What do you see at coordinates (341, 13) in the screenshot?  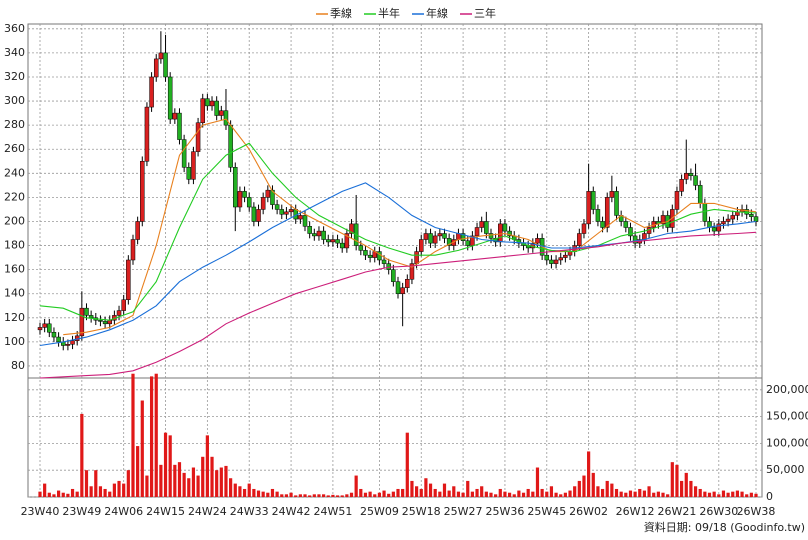 I see `legend-label: 季線` at bounding box center [341, 13].